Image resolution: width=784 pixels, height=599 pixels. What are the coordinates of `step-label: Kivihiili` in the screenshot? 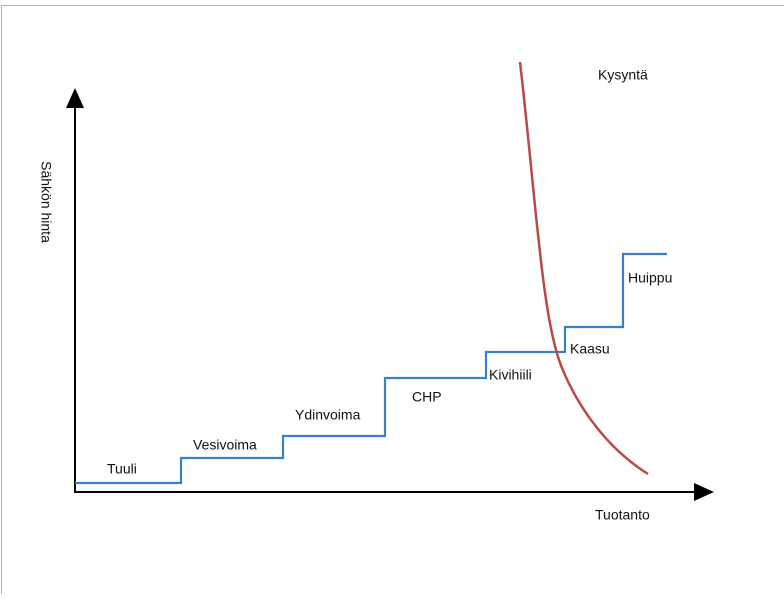 It's located at (510, 375).